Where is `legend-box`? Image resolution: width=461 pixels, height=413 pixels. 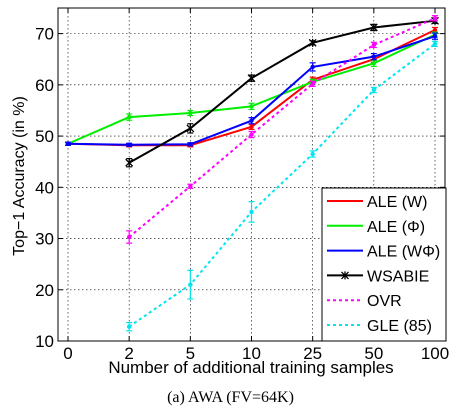 legend-box is located at coordinates (384, 264).